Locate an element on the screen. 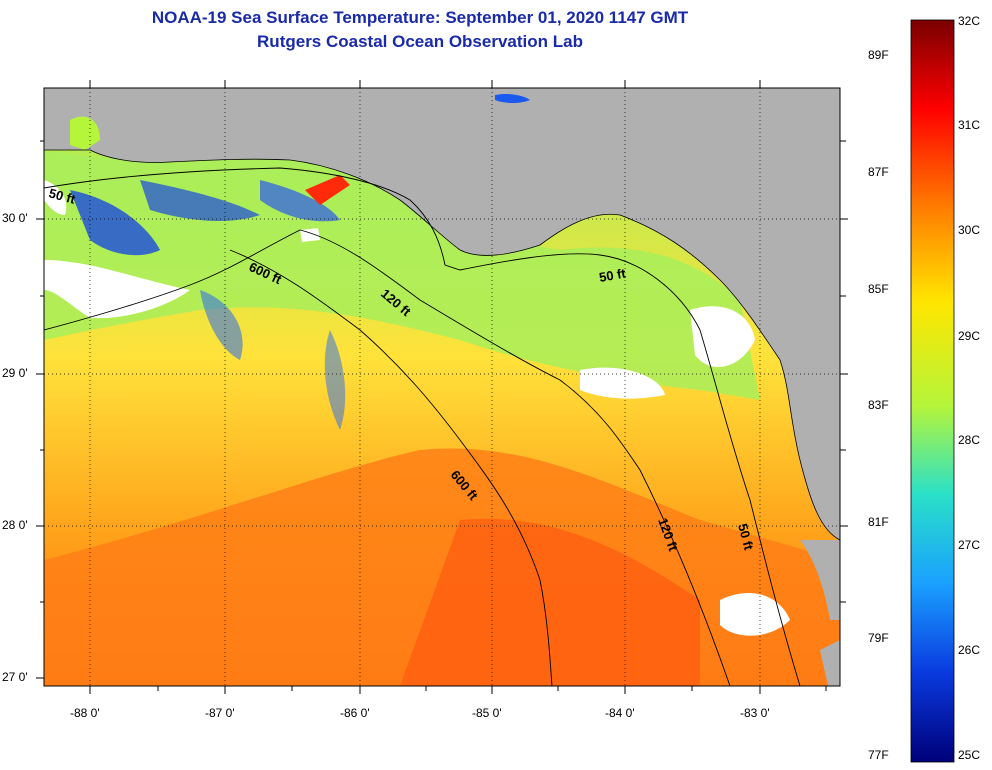  colorbar-label-c: 26C is located at coordinates (969, 650).